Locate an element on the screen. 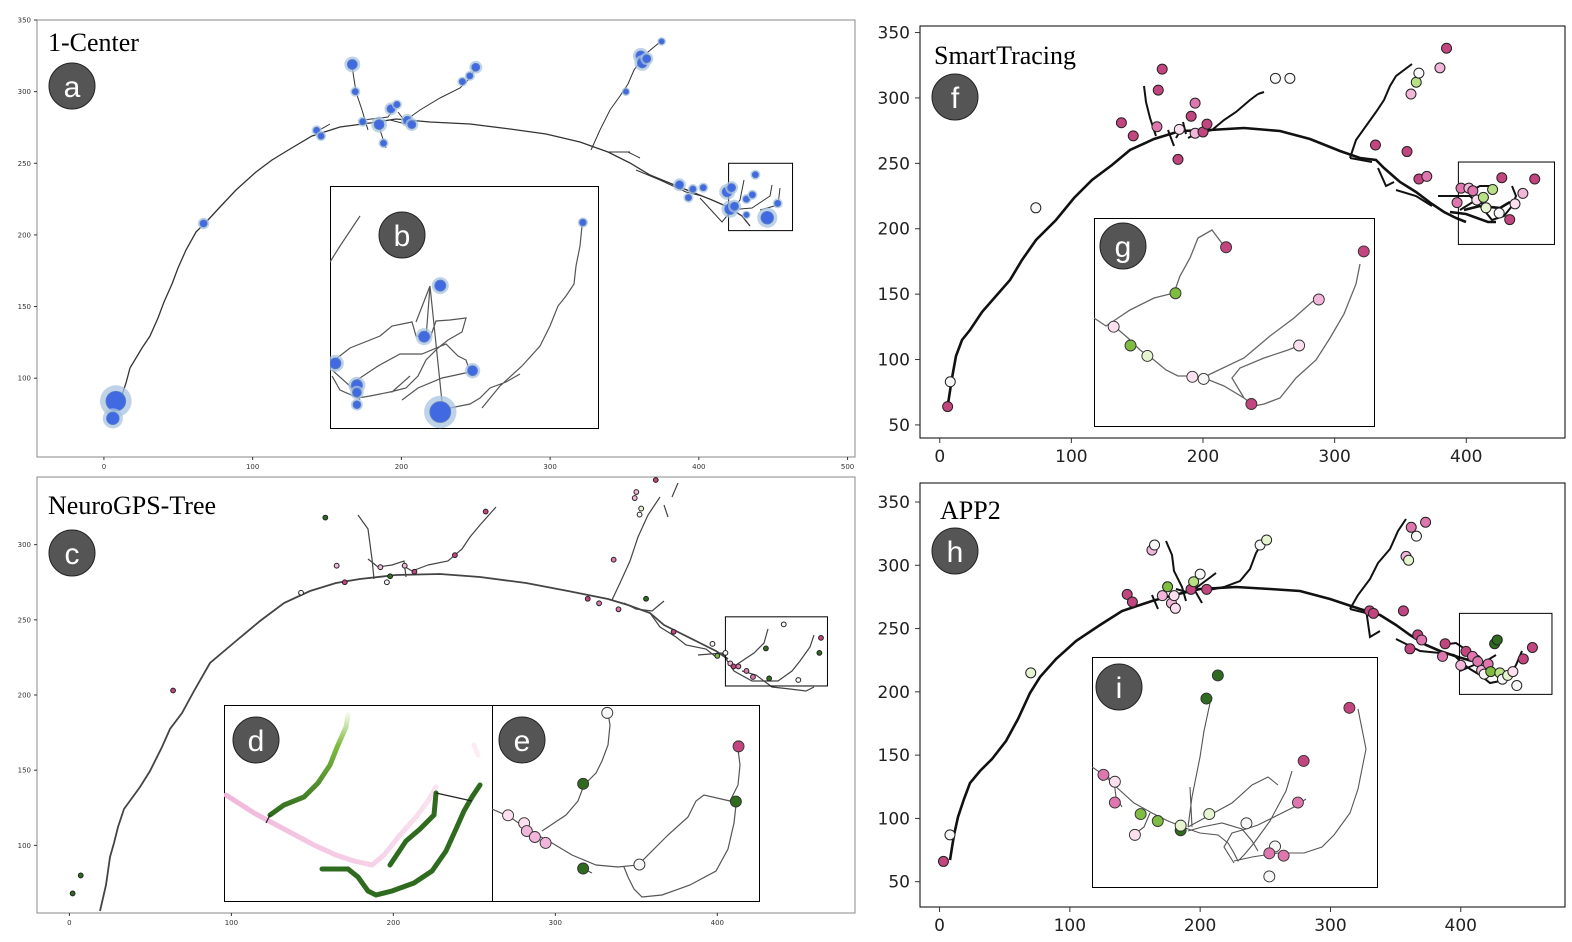 The width and height of the screenshot is (1572, 942). badge-e is located at coordinates (522, 740).